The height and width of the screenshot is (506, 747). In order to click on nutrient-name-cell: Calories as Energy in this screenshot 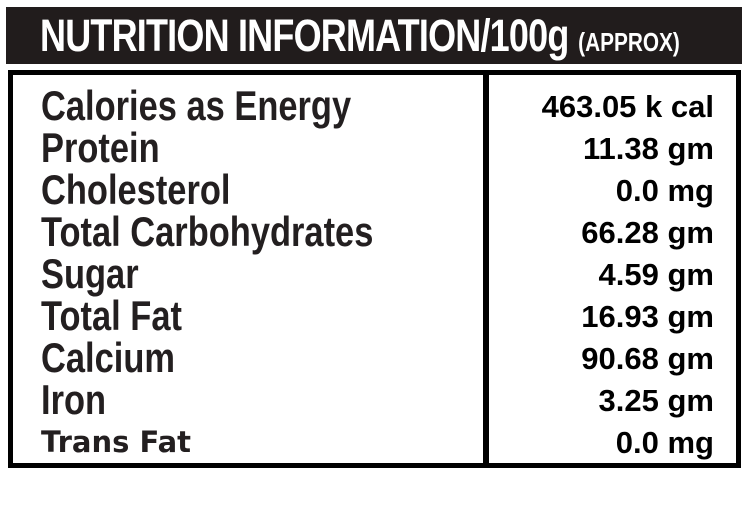, I will do `click(248, 106)`.